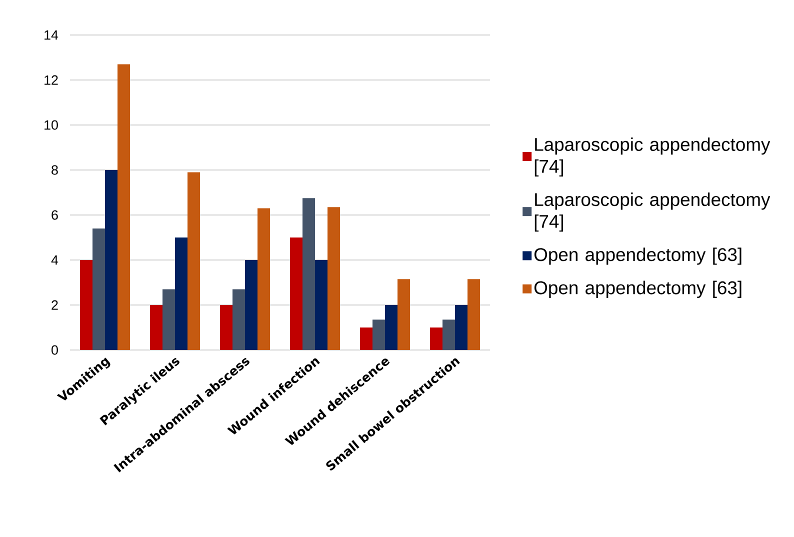 Image resolution: width=794 pixels, height=537 pixels. Describe the element at coordinates (55, 305) in the screenshot. I see `y-tick-label: 2` at that location.